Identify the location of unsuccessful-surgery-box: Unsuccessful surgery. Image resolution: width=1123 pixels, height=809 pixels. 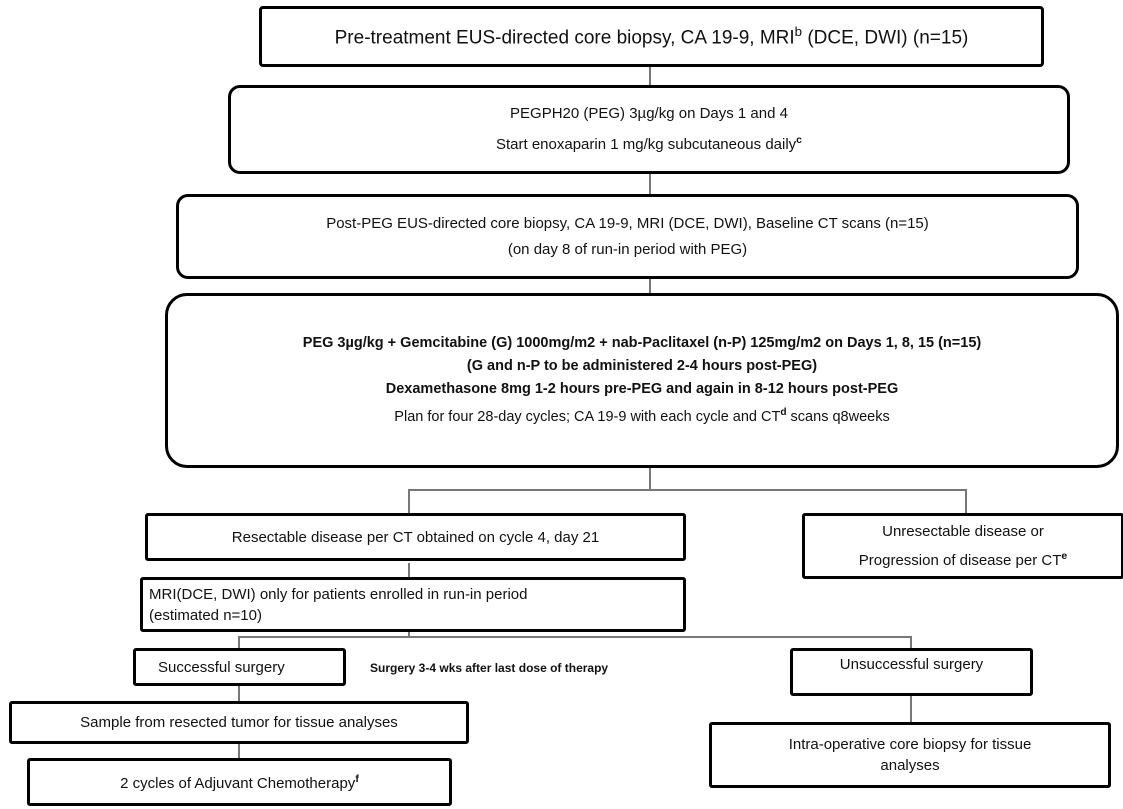
(911, 672).